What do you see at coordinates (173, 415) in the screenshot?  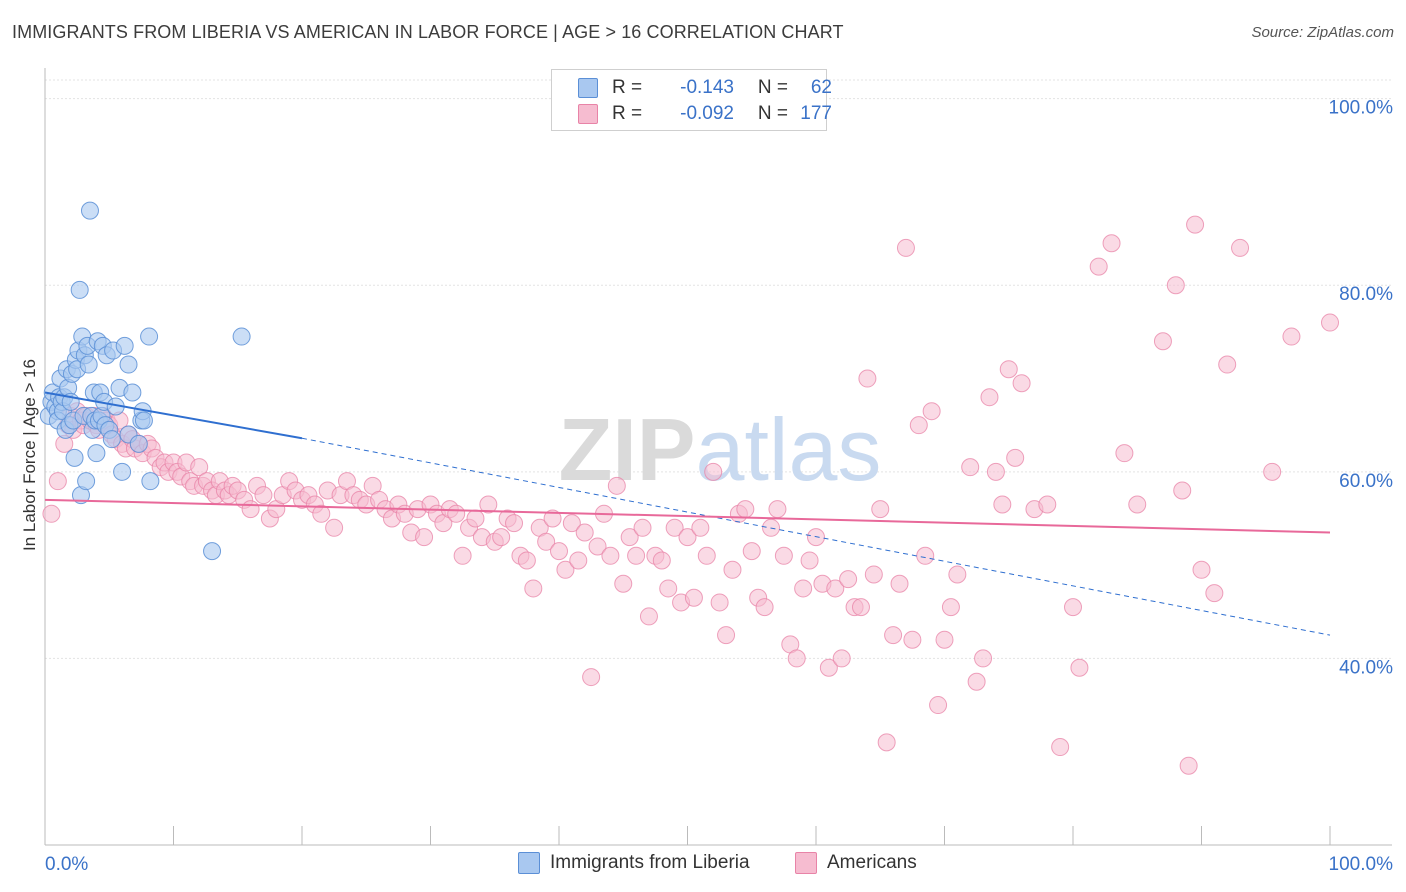 I see `liberia-trend-line` at bounding box center [173, 415].